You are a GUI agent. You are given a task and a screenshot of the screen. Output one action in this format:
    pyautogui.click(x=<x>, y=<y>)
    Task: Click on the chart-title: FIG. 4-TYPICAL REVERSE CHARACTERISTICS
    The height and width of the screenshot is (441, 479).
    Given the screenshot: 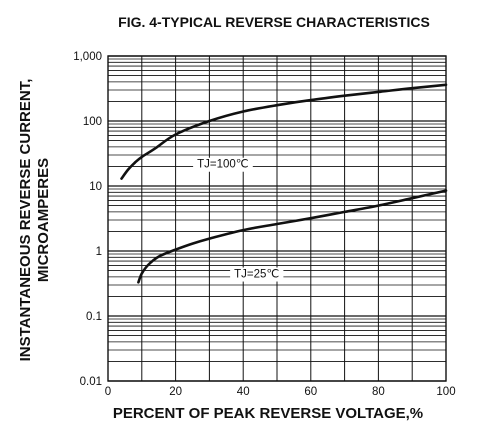 What is the action you would take?
    pyautogui.click(x=274, y=22)
    